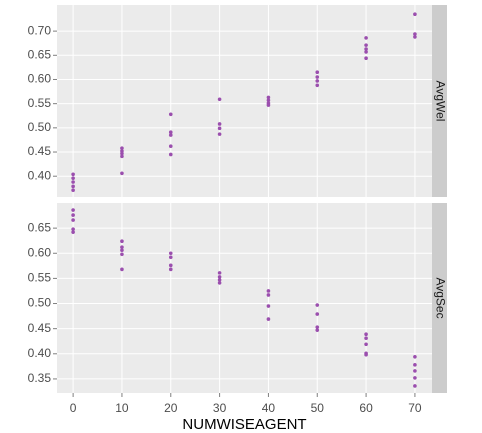 This screenshot has height=433, width=482. What do you see at coordinates (220, 408) in the screenshot?
I see `x-tick-label: 30` at bounding box center [220, 408].